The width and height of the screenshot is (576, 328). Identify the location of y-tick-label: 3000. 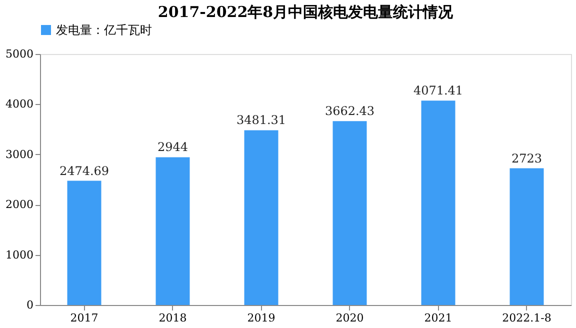
(20, 154).